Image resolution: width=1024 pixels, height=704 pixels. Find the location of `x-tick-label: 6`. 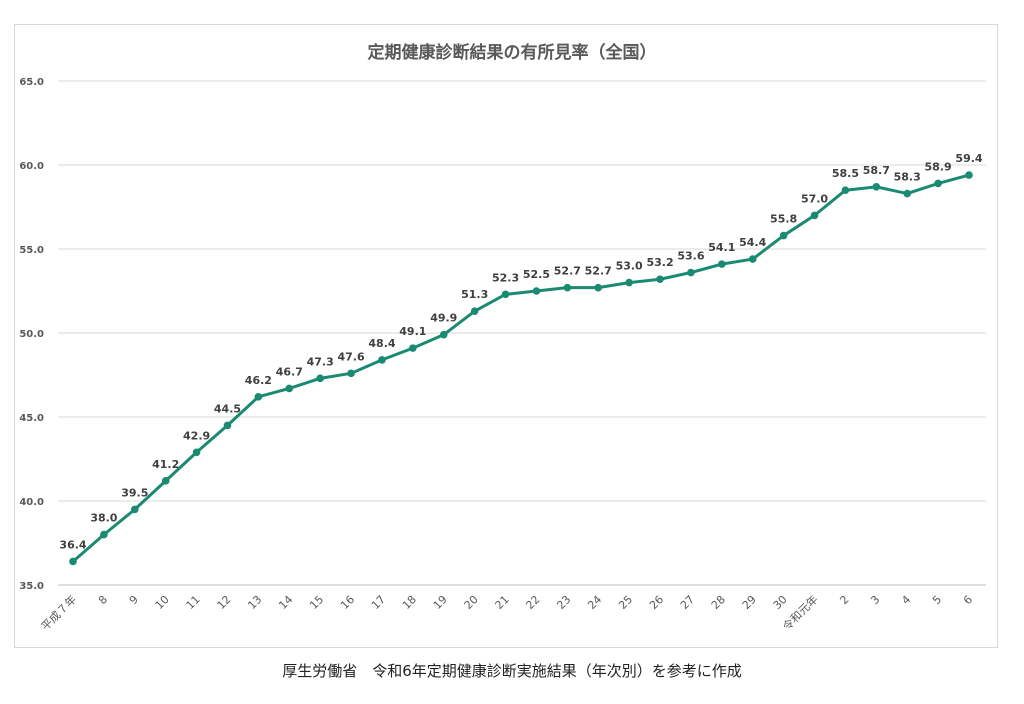

x-tick-label: 6 is located at coordinates (968, 600).